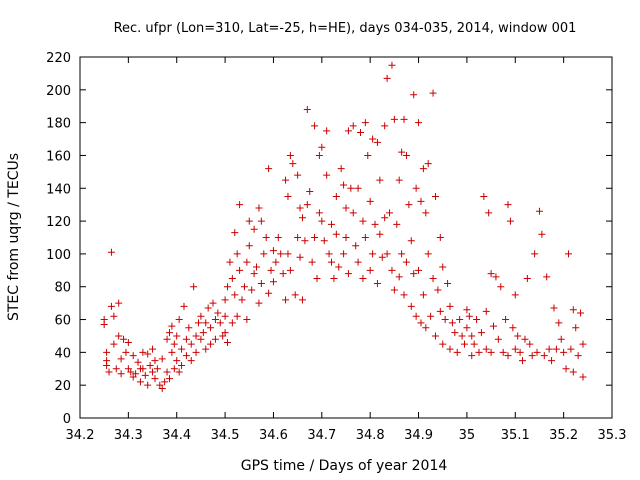 This screenshot has width=640, height=480. Describe the element at coordinates (58, 156) in the screenshot. I see `y-tick-label: 160` at that location.